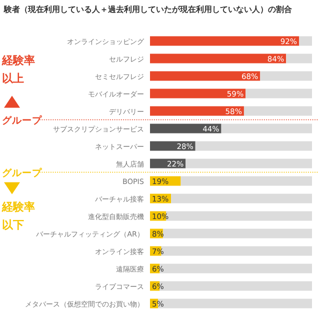 This screenshot has height=320, width=320. I want to click on chart-title: 験者（現在利用している人＋過去利用していたが現在利用していない人）の割合, so click(148, 9).